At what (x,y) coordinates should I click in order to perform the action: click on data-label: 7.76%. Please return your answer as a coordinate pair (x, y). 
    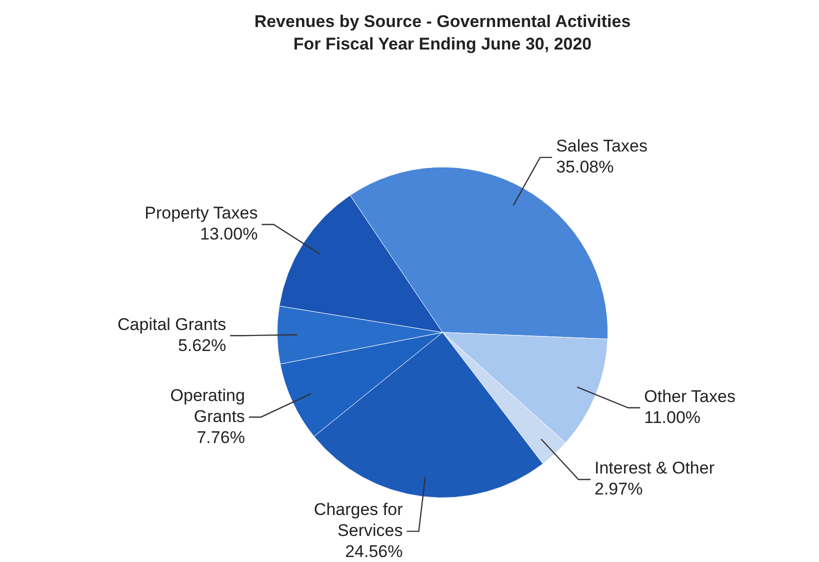
    Looking at the image, I should click on (220, 437).